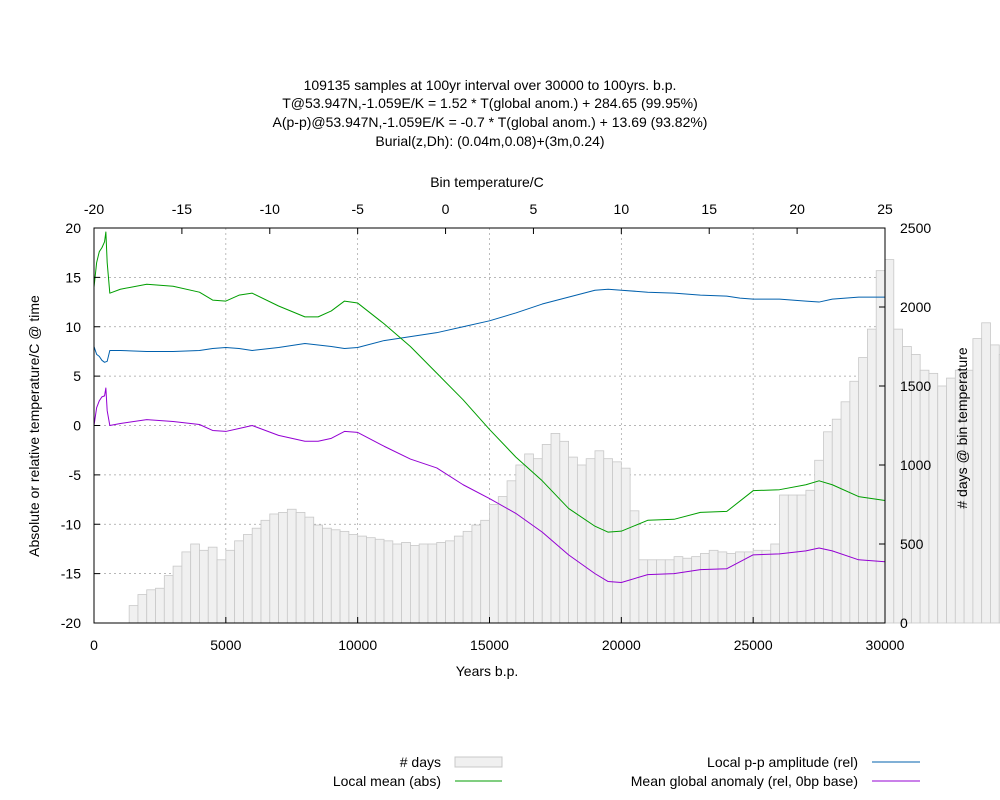 The width and height of the screenshot is (1000, 800). What do you see at coordinates (446, 209) in the screenshot?
I see `x2-tick-label: 0` at bounding box center [446, 209].